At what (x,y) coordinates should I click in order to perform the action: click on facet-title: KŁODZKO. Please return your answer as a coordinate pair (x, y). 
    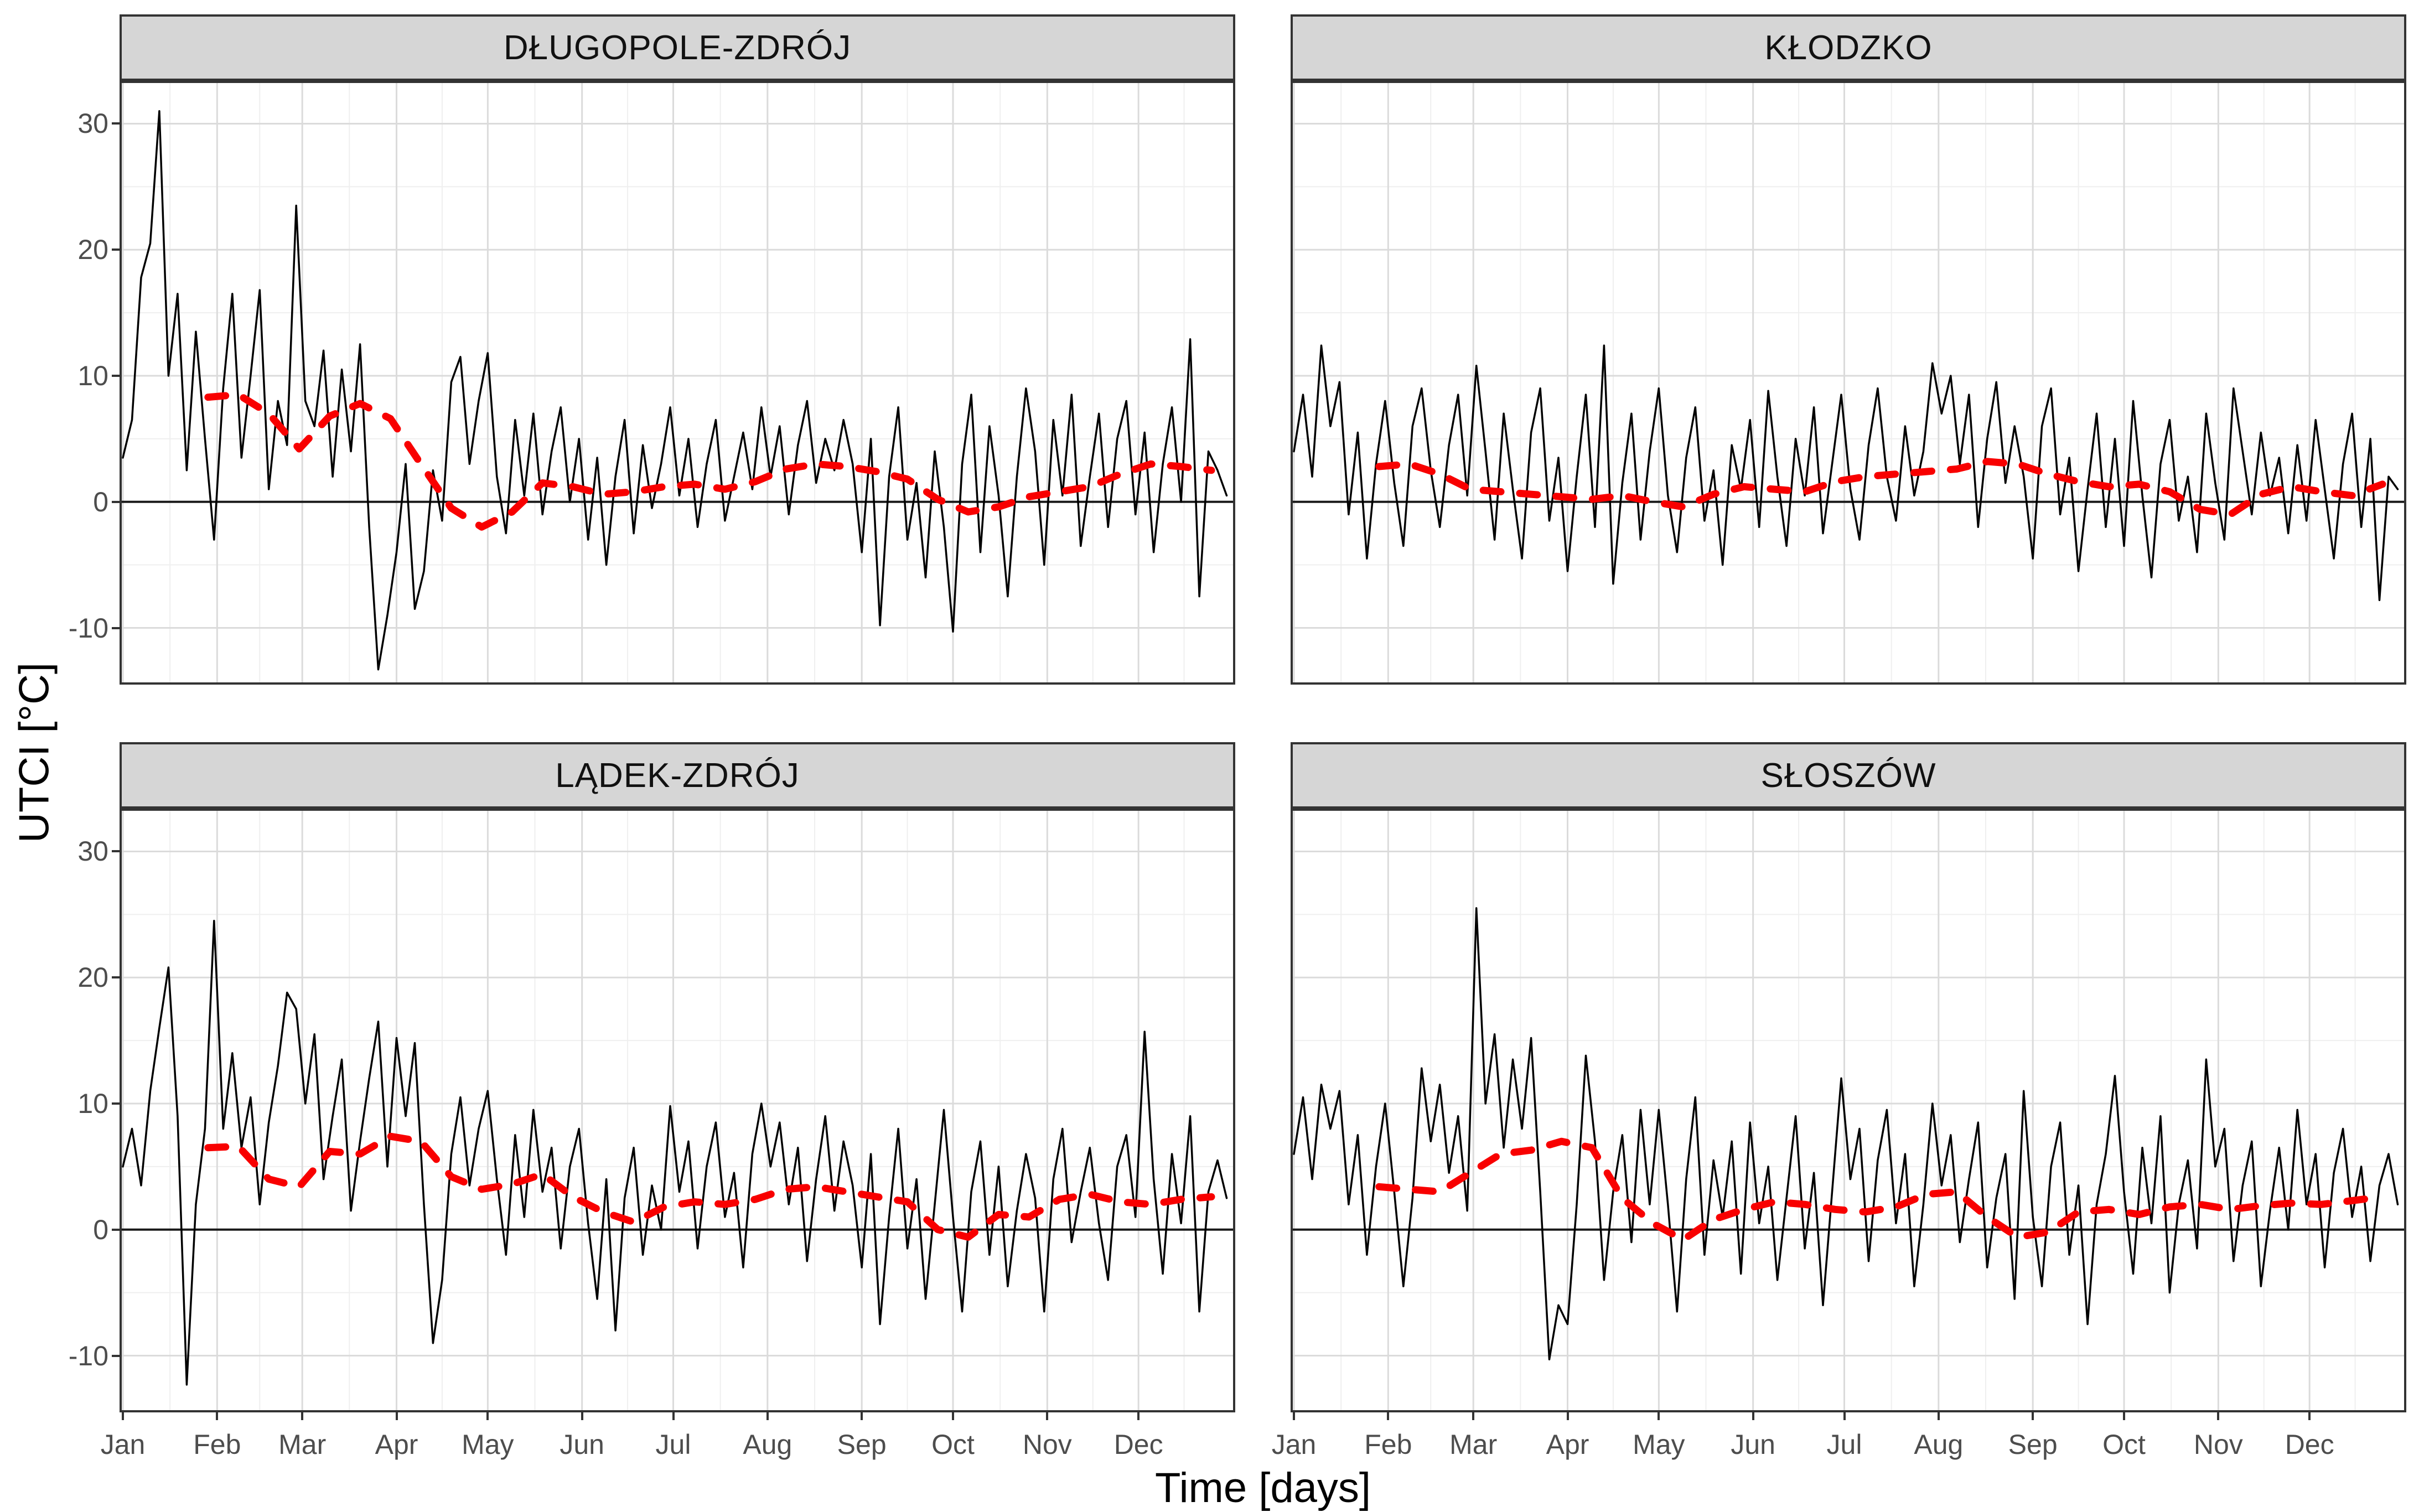
    Looking at the image, I should click on (1848, 47).